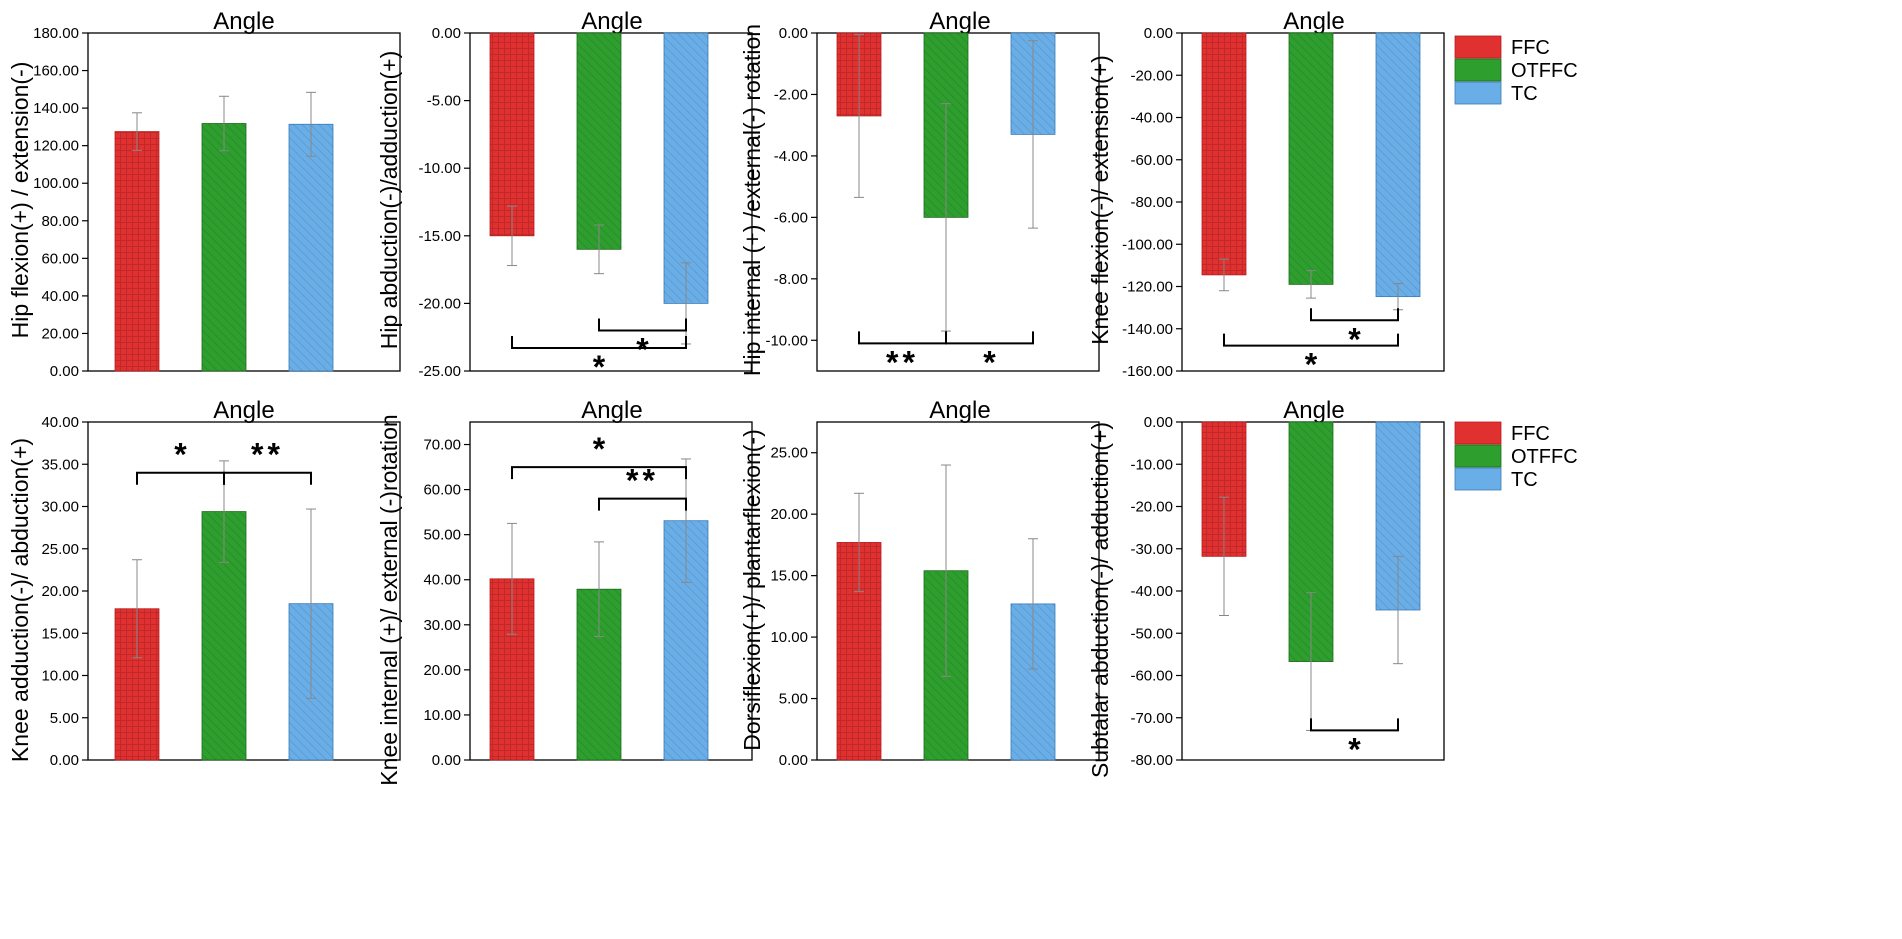 The width and height of the screenshot is (1902, 939). What do you see at coordinates (1478, 47) in the screenshot?
I see `legend-swatch-ffc` at bounding box center [1478, 47].